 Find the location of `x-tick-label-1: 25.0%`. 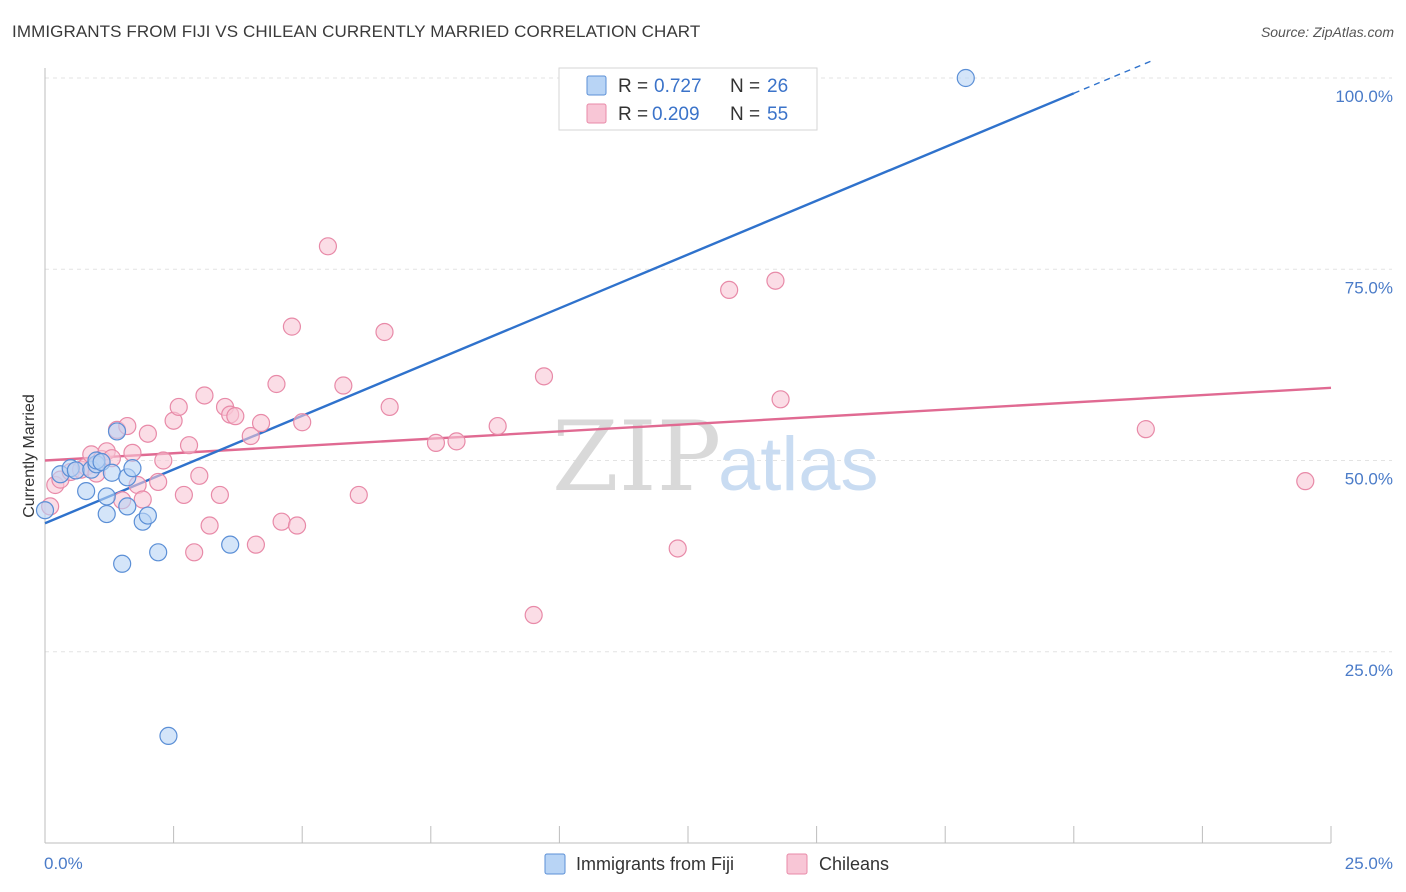

x-tick-label-1: 25.0% is located at coordinates (1369, 863).